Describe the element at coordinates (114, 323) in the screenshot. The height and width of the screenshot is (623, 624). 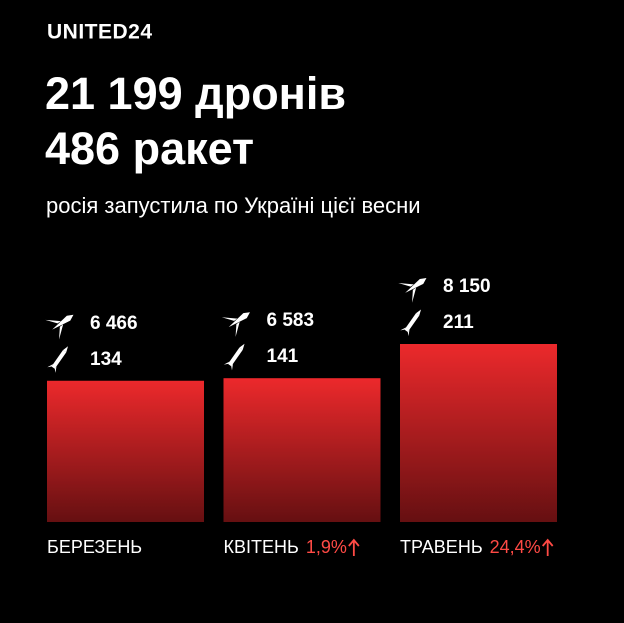
I see `drone-value: 6 466` at that location.